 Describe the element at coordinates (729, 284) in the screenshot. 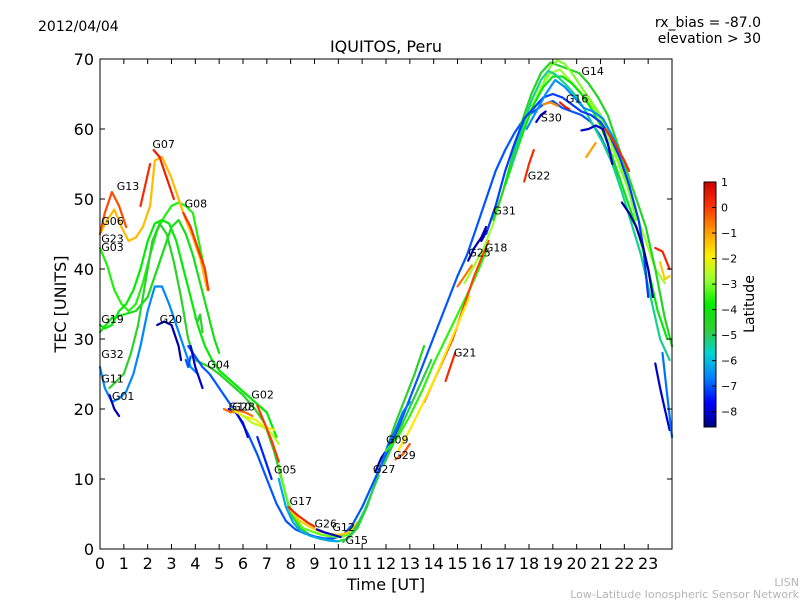

I see `colorbar-tick-label: −3` at that location.